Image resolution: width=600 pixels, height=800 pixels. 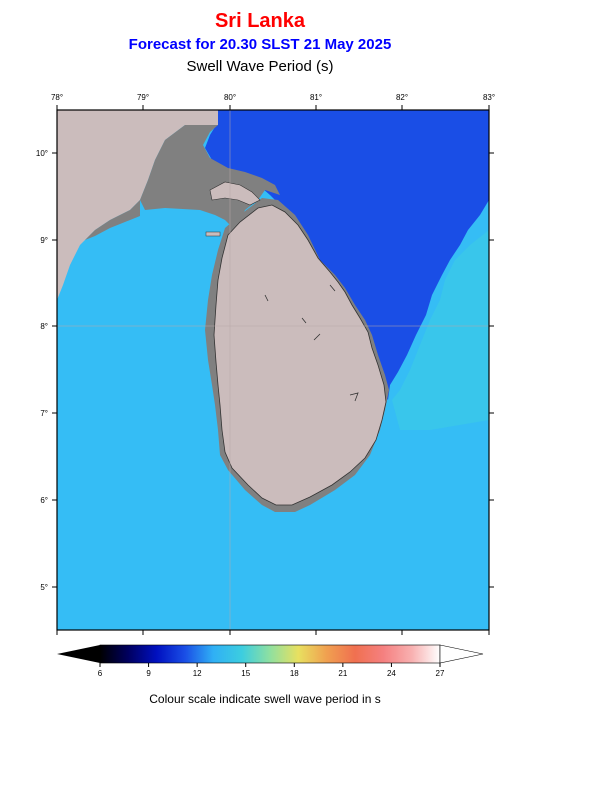 I want to click on colorbar-label: 6, so click(x=100, y=673).